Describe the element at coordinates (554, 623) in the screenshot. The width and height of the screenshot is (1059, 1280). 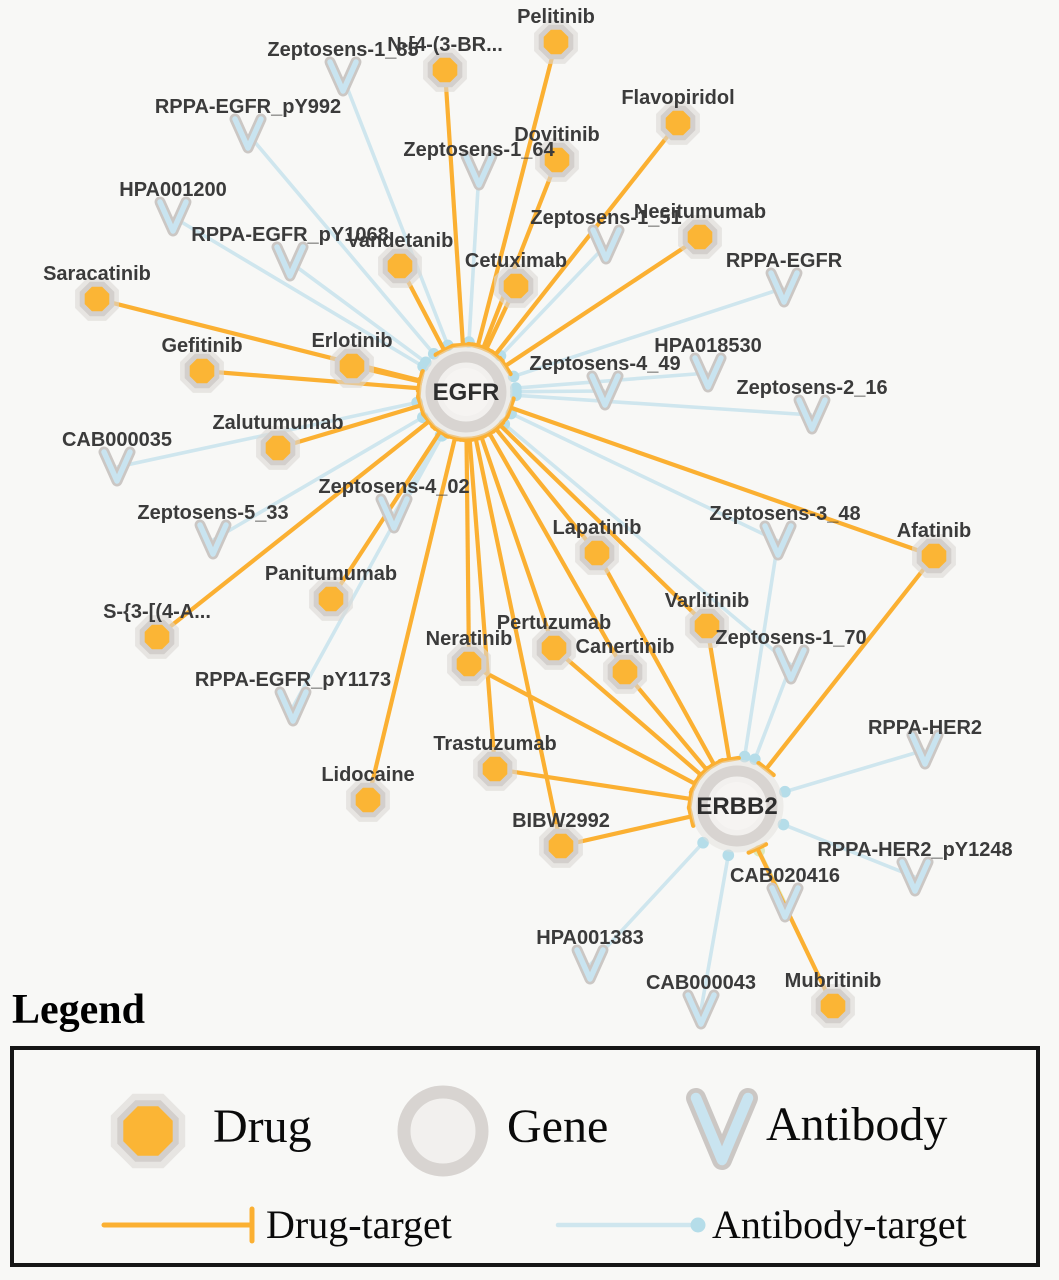
I see `drug-label-pertuzumab: Pertuzumab` at that location.